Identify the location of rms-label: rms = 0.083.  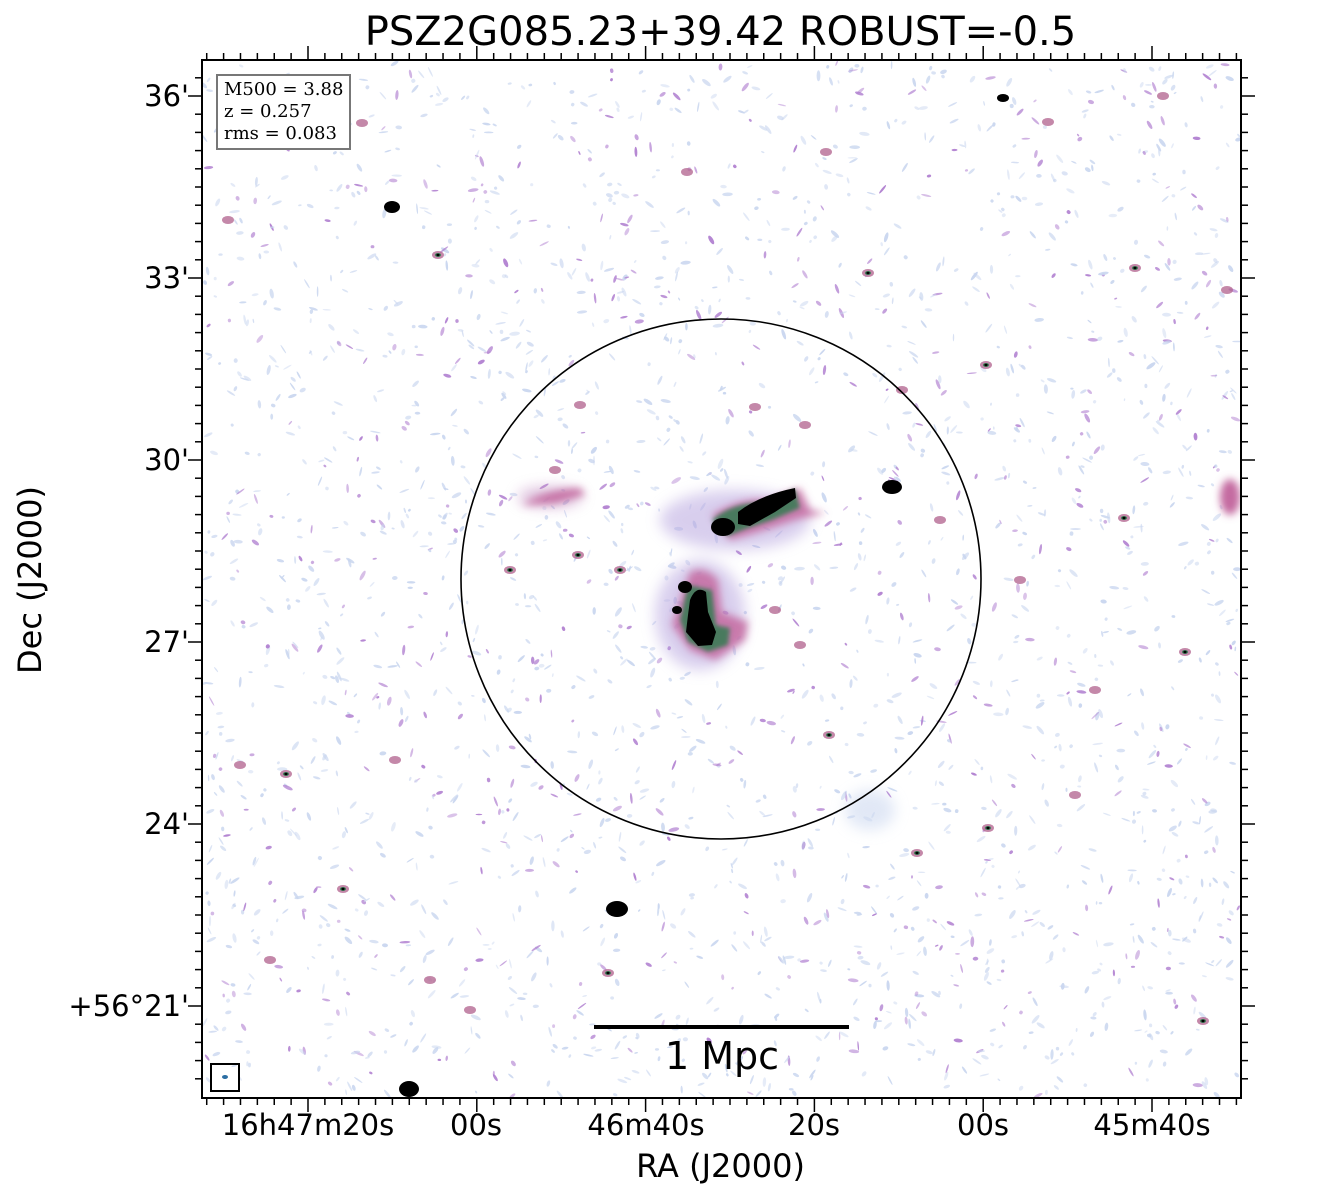
(280, 133).